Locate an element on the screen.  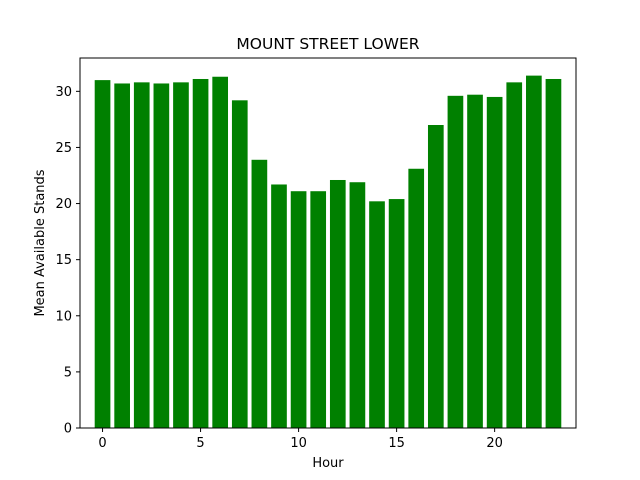
x-tick-label-0: 0 is located at coordinates (102, 443).